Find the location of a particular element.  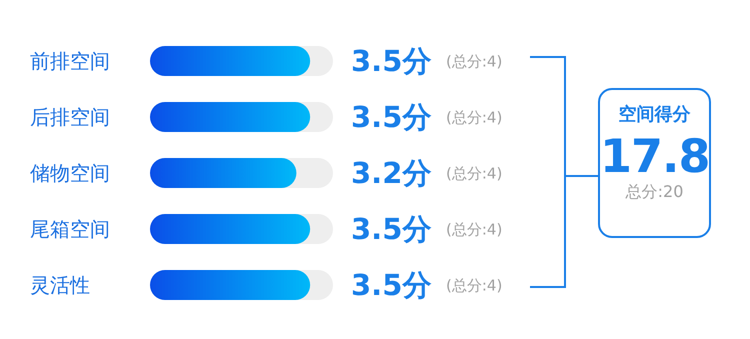

y-tick-label: 前排空间 is located at coordinates (70, 61).